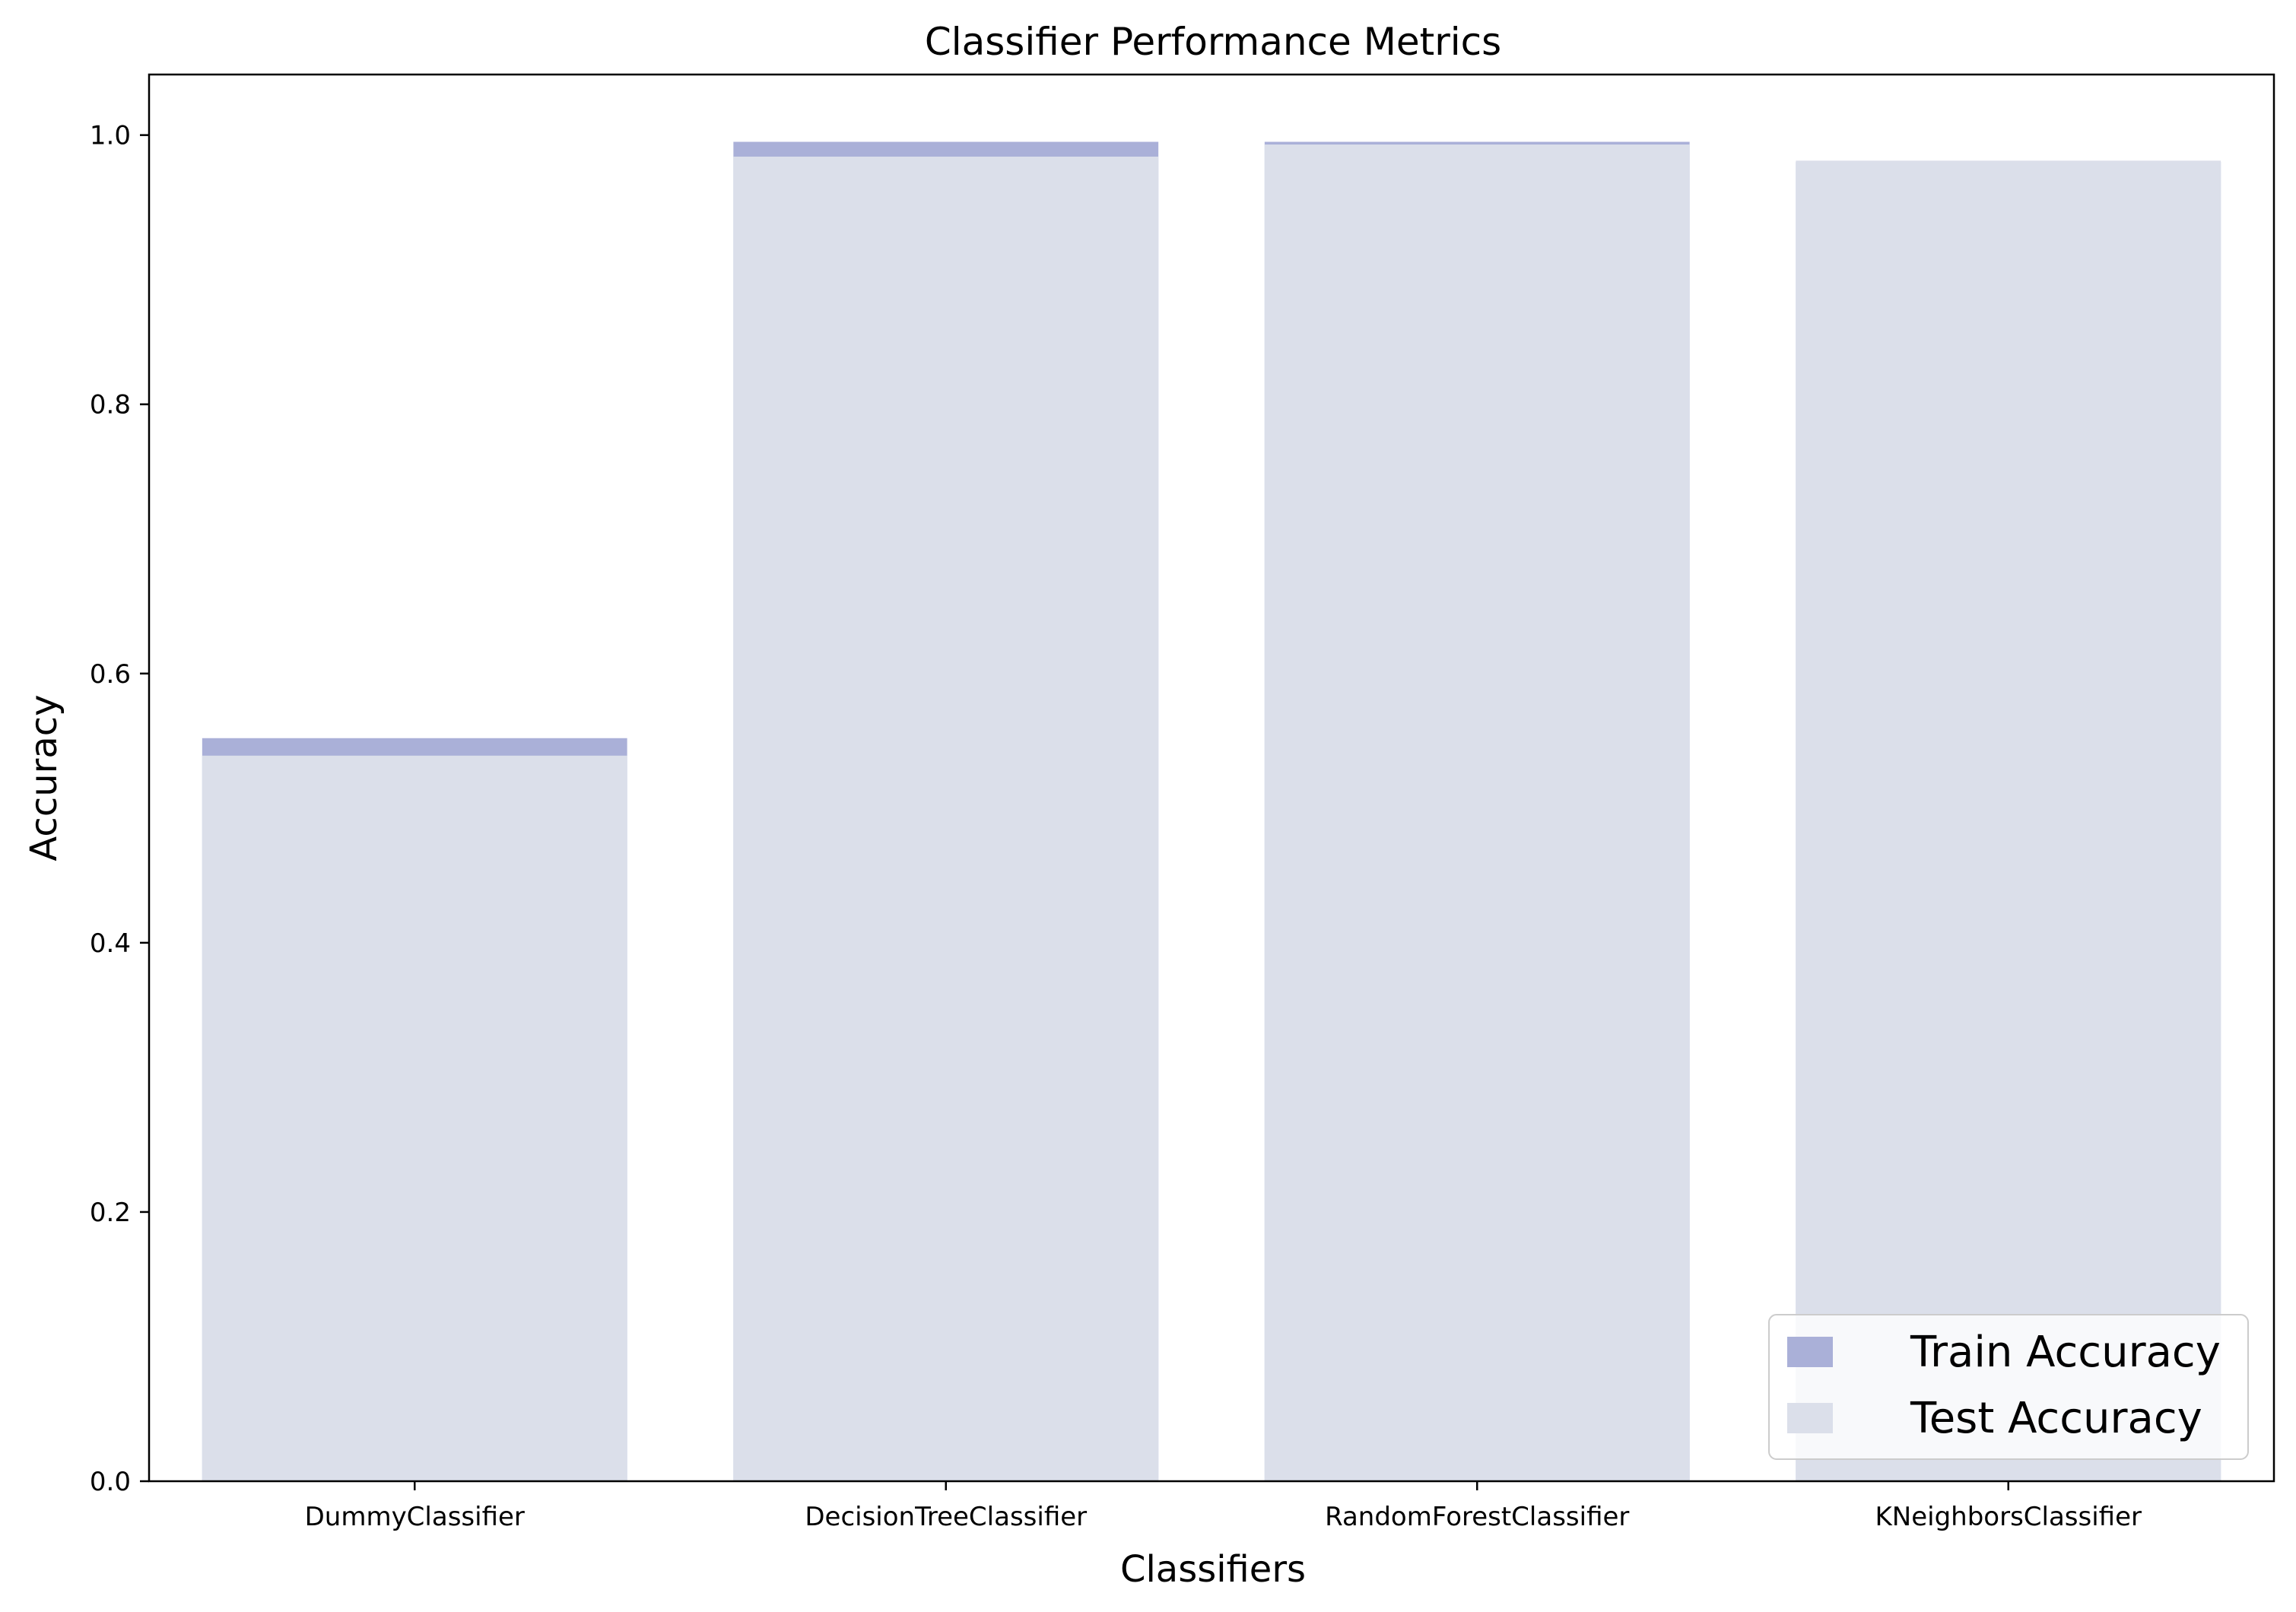 Image resolution: width=2296 pixels, height=1612 pixels. I want to click on legend: Train Accuracy Test Accuracy, so click(2009, 1387).